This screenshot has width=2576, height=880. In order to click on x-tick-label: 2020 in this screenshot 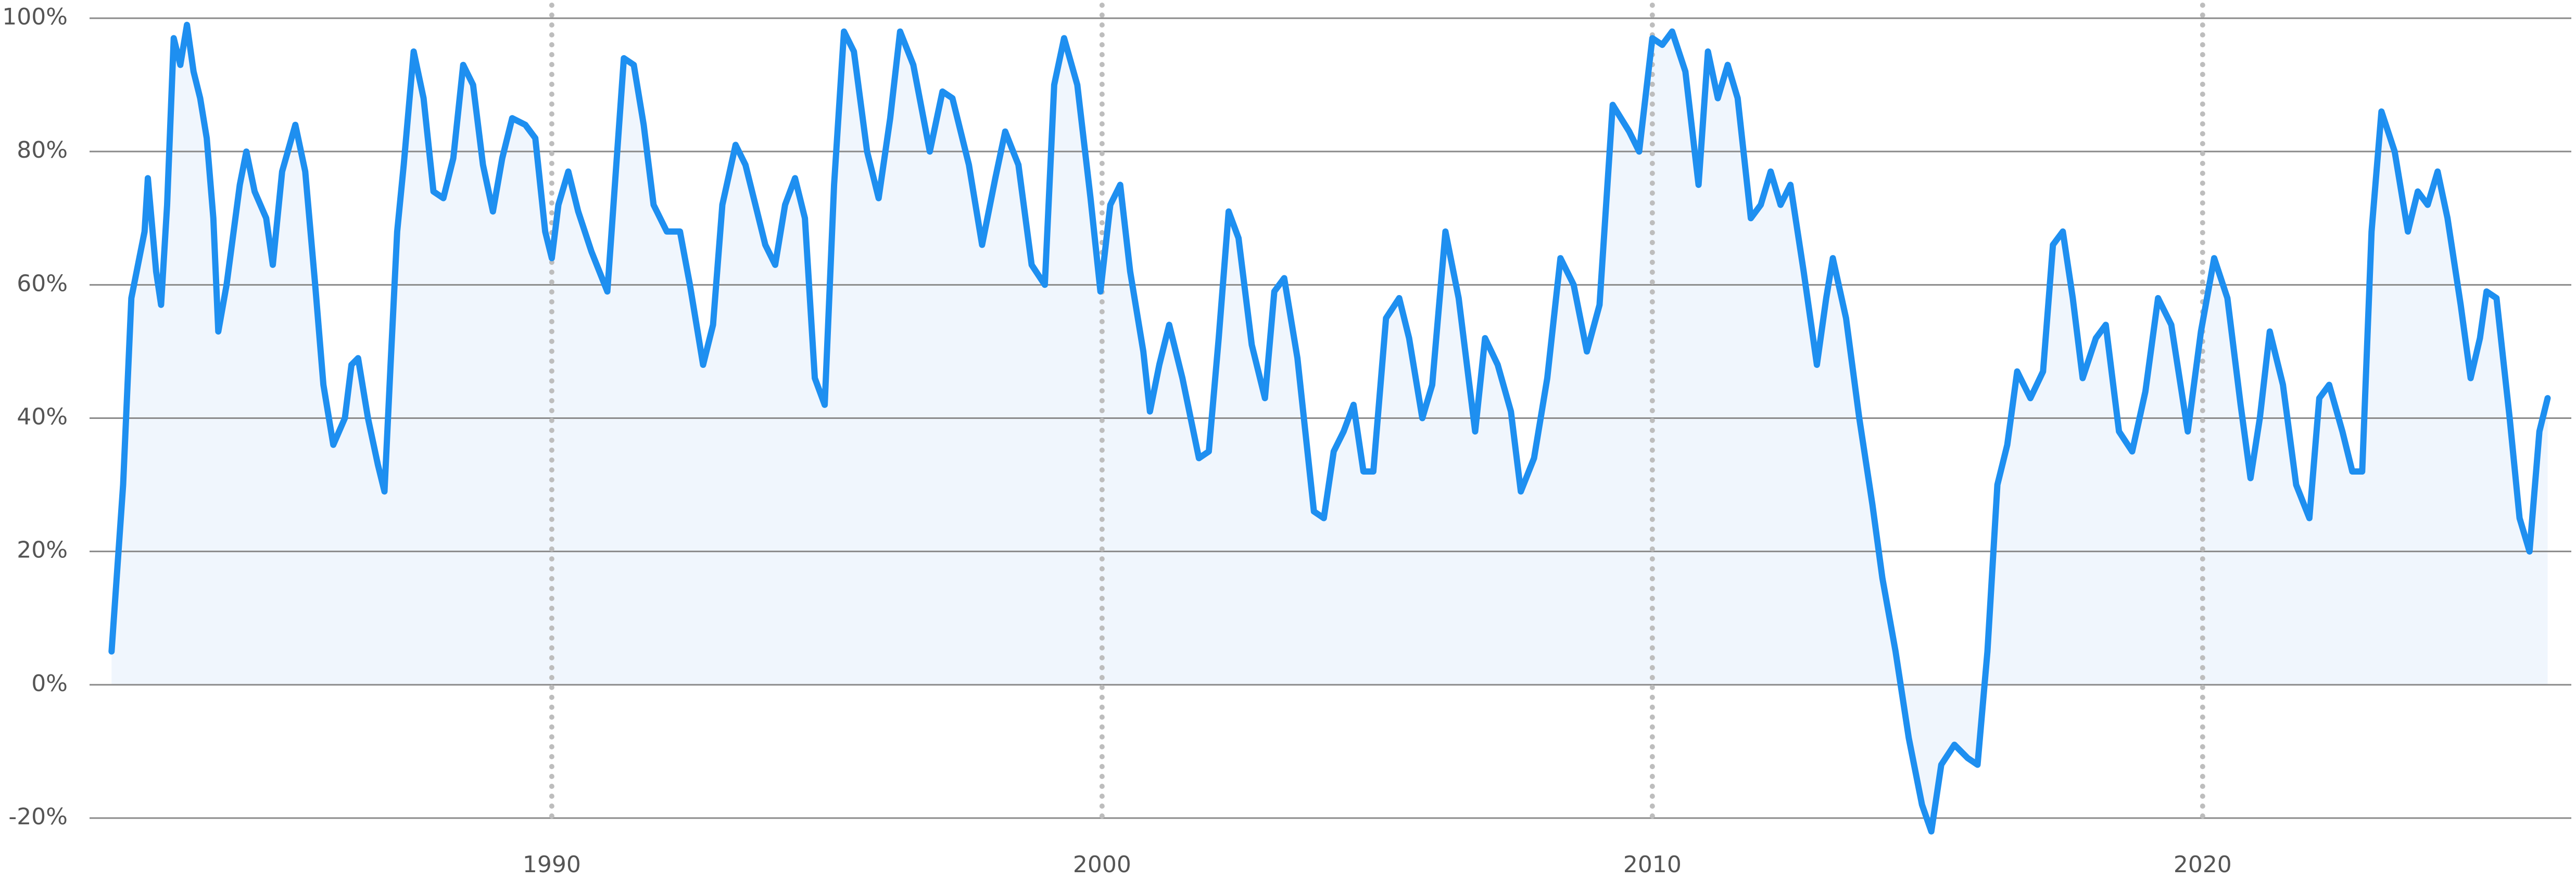, I will do `click(2203, 864)`.